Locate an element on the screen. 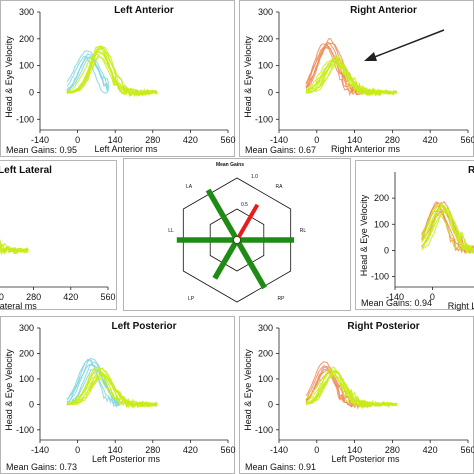 This screenshot has height=474, width=474. mean-gains-label: Mean Gains: 0.67 is located at coordinates (280, 150).